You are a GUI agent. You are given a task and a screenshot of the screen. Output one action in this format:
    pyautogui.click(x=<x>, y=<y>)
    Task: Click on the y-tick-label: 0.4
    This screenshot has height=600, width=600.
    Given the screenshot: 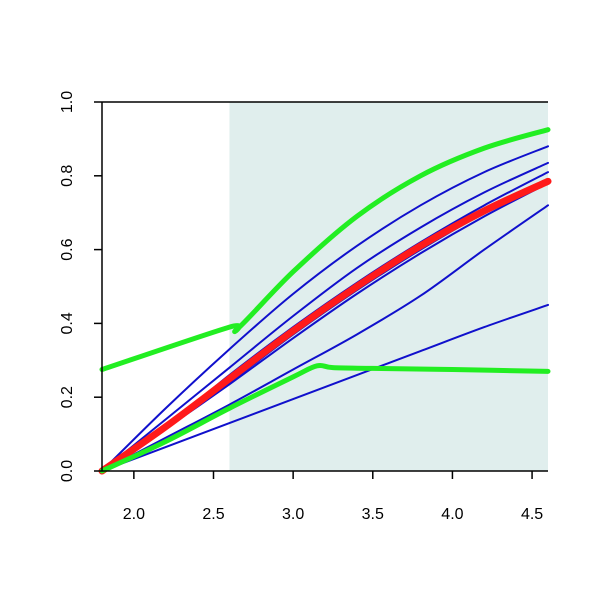 What is the action you would take?
    pyautogui.click(x=67, y=323)
    